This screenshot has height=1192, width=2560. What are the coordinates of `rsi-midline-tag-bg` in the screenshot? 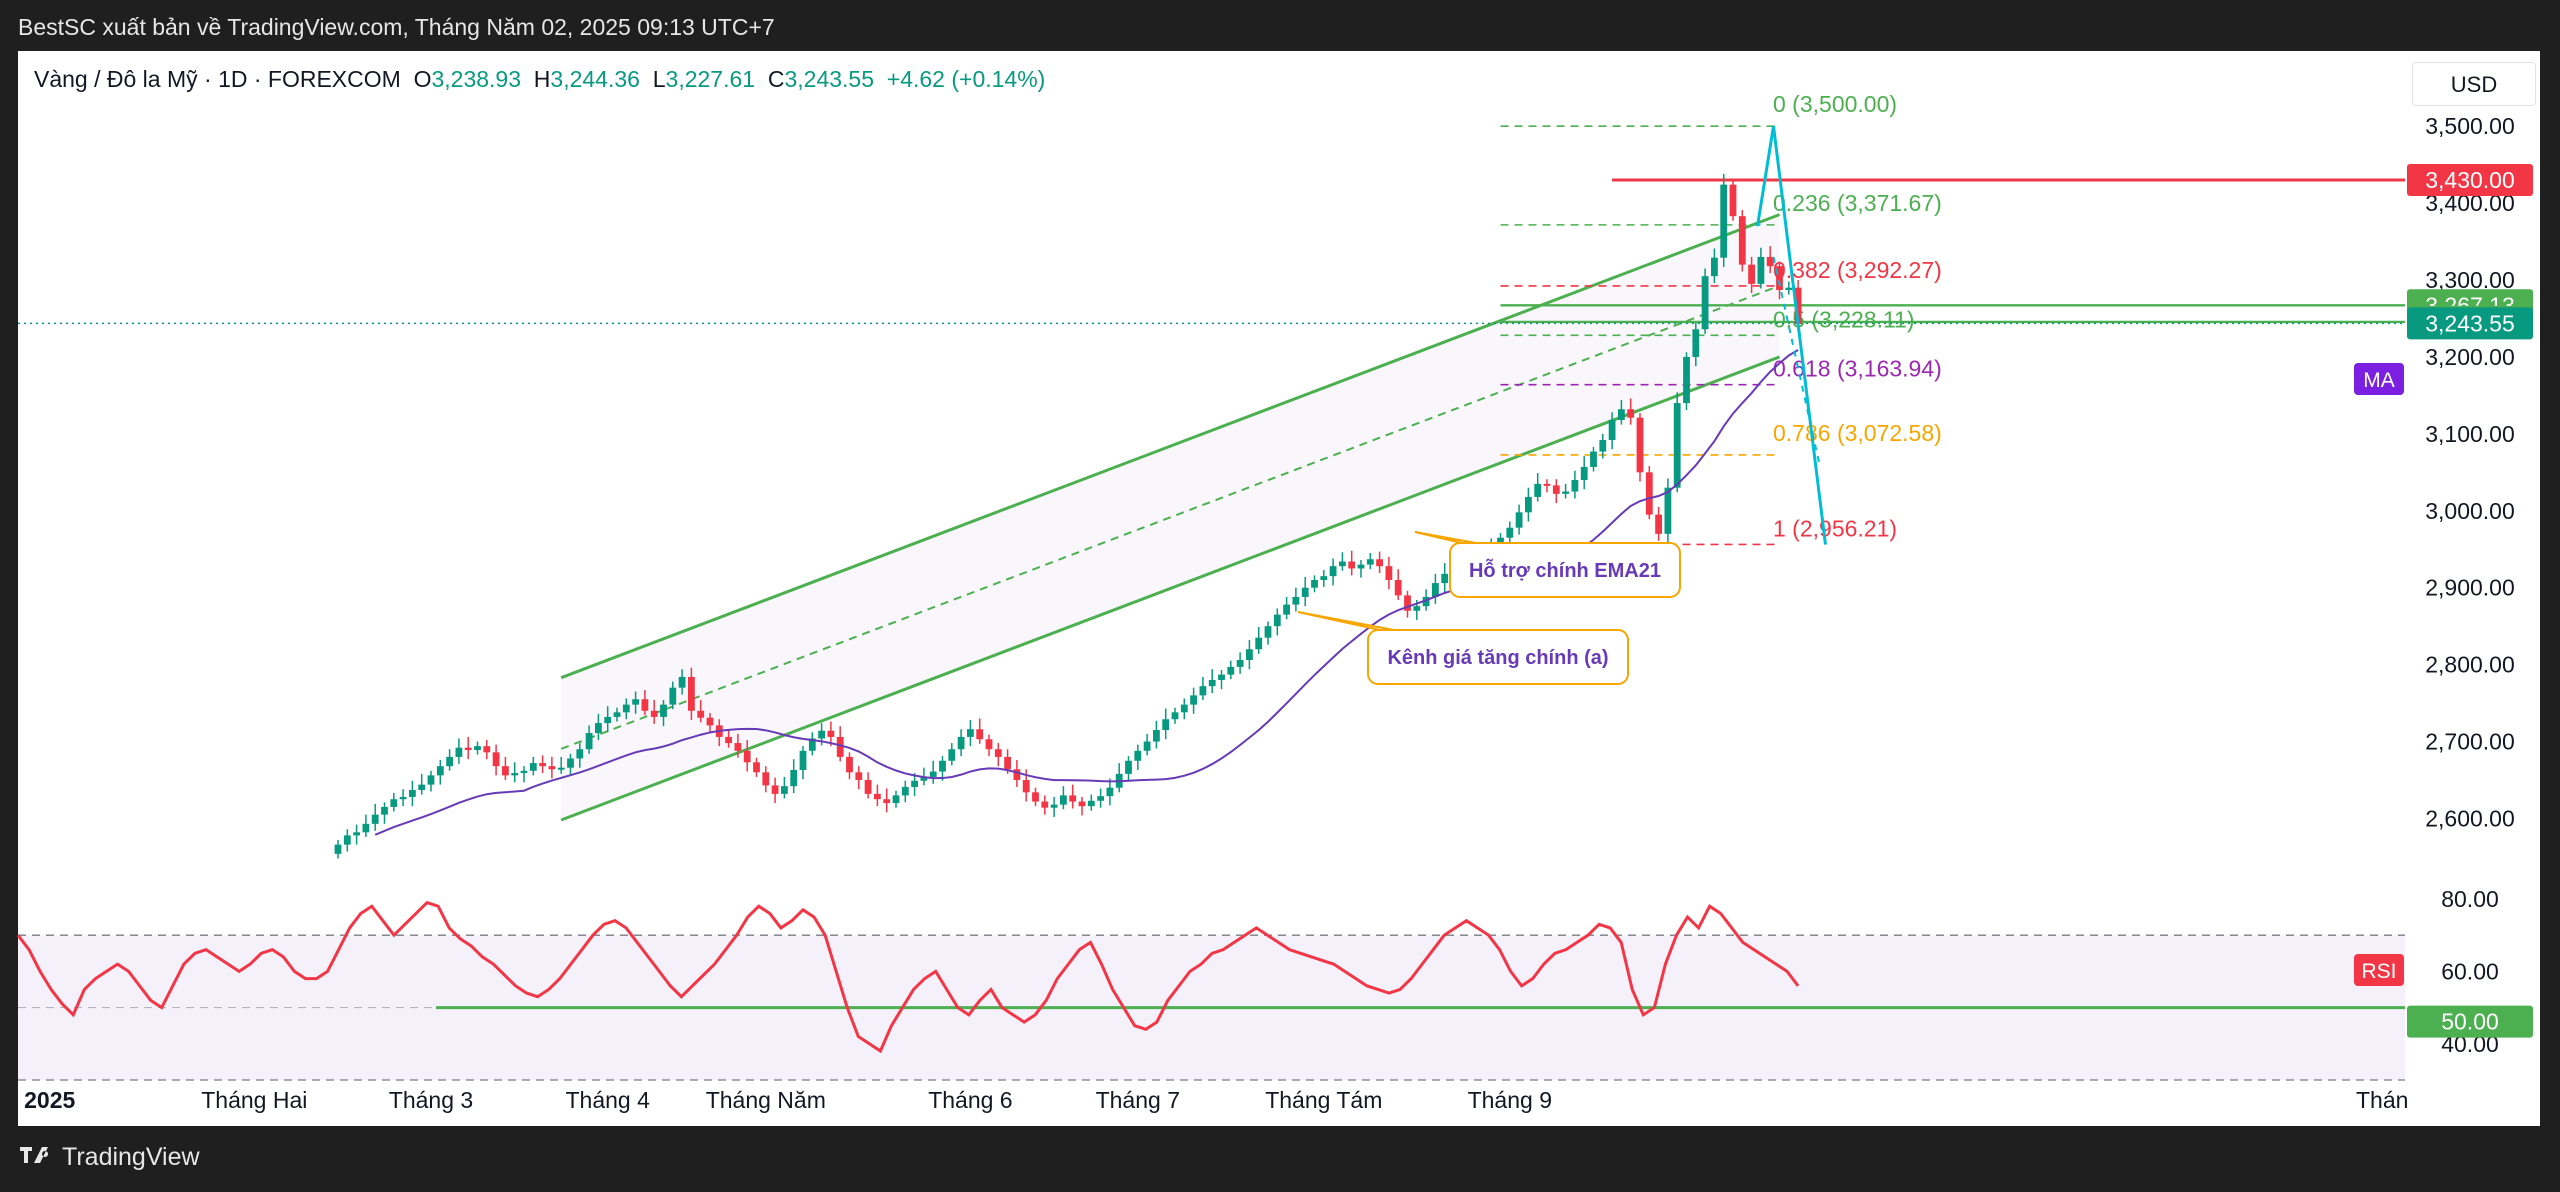 It's located at (2470, 1021).